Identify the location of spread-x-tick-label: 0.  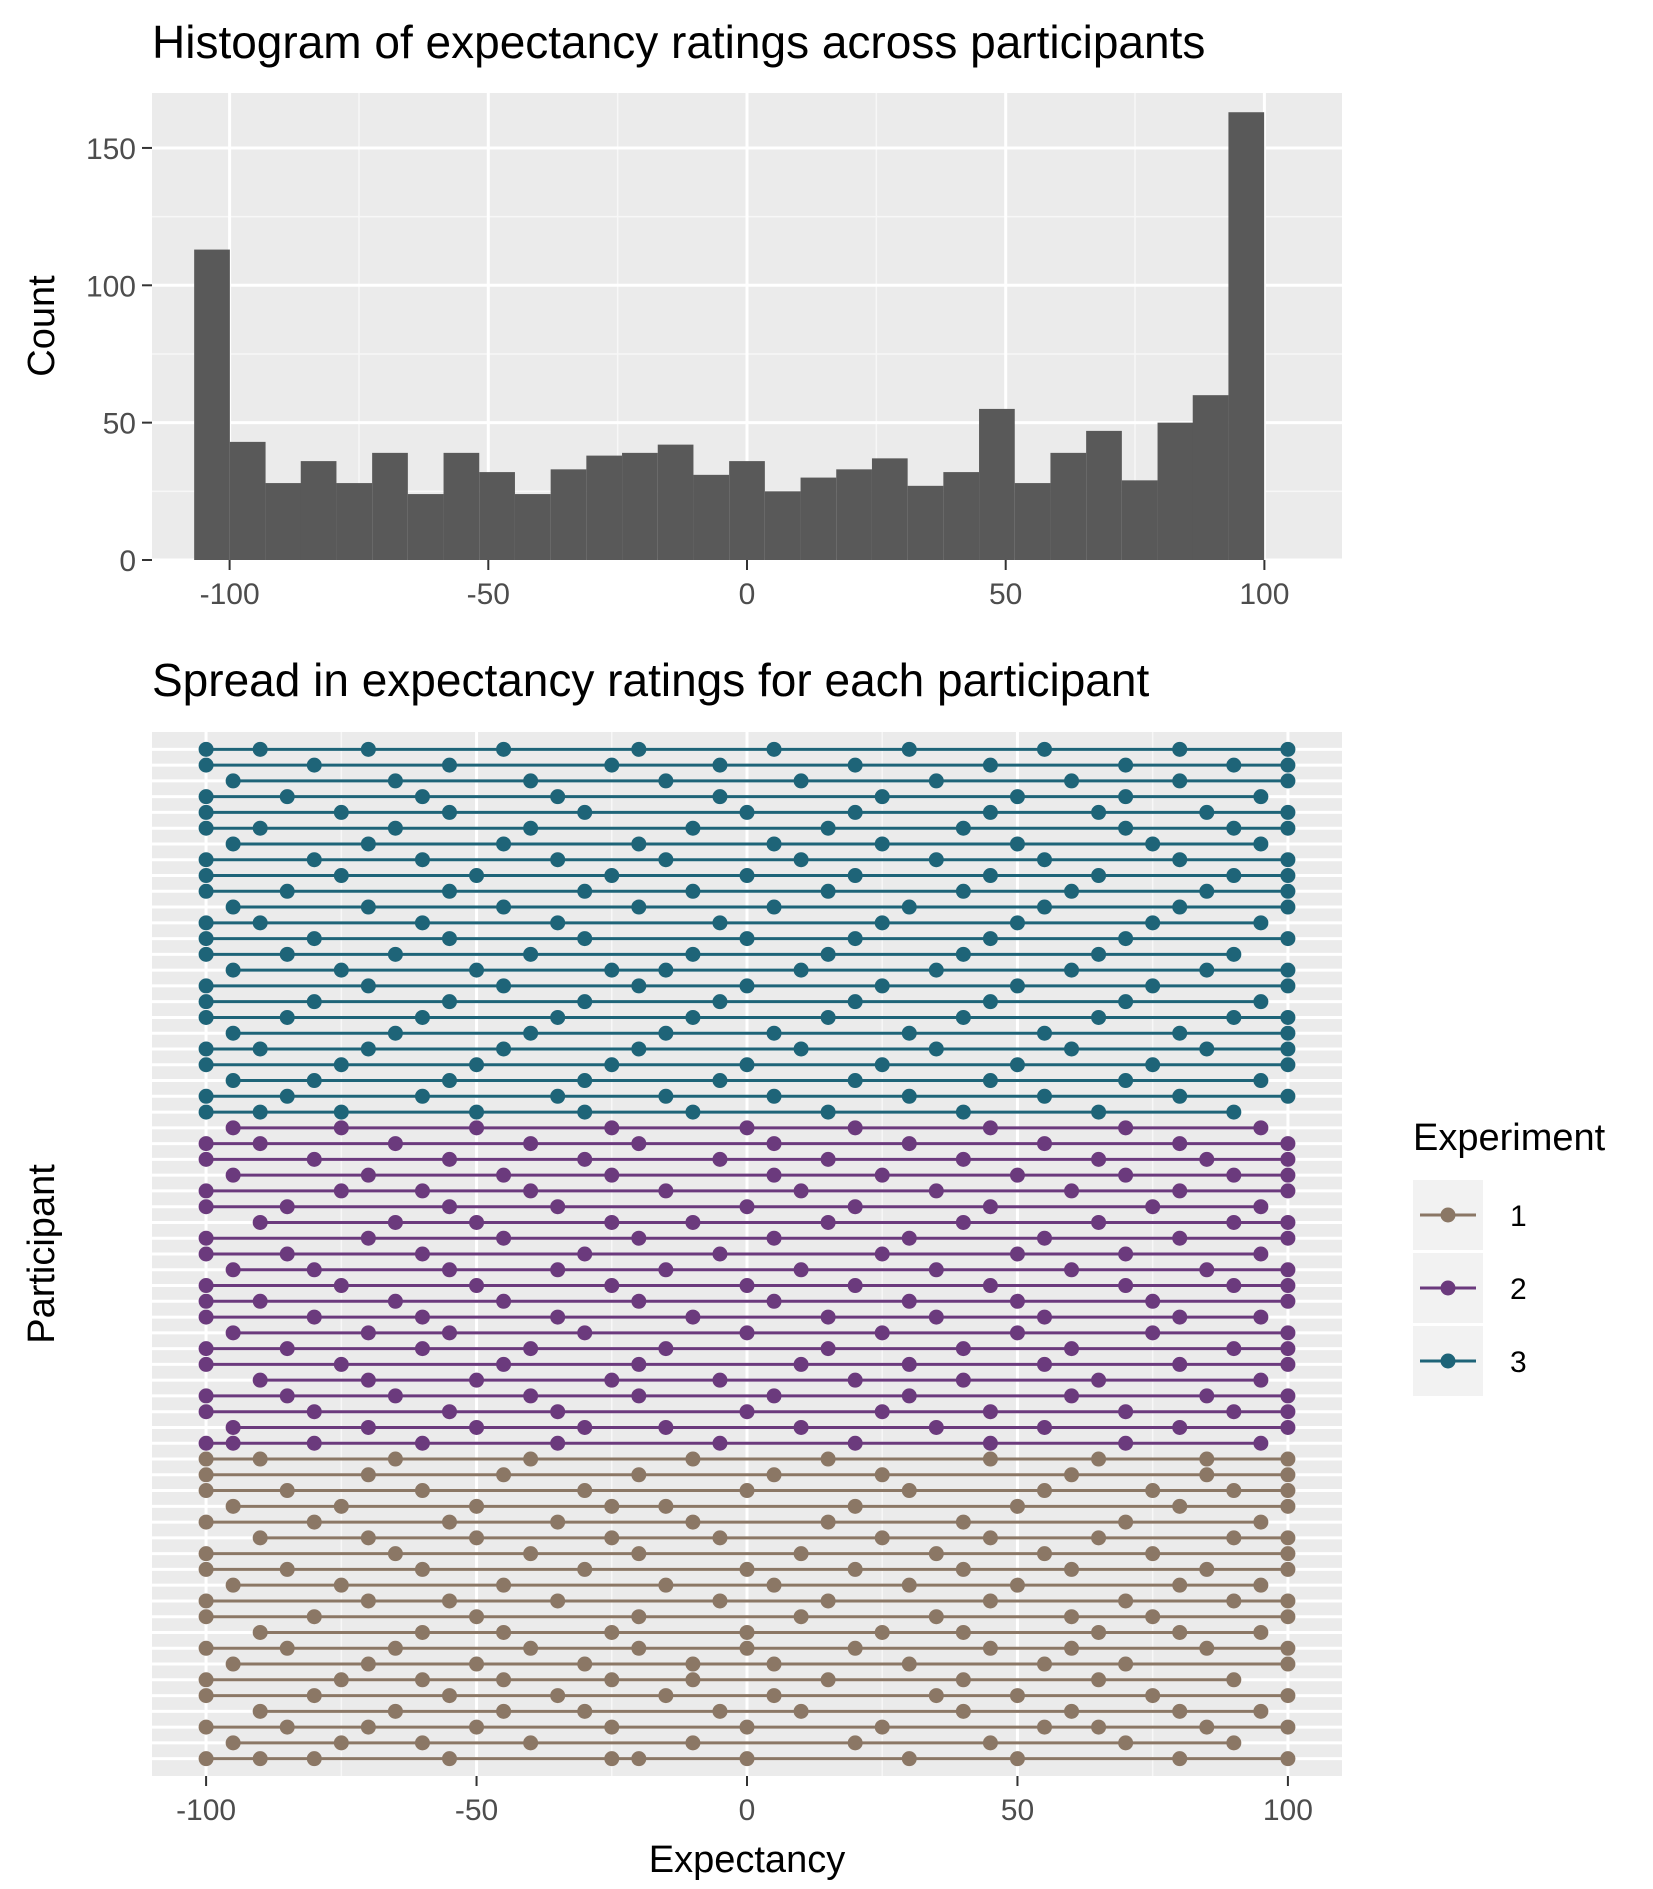
(747, 1810).